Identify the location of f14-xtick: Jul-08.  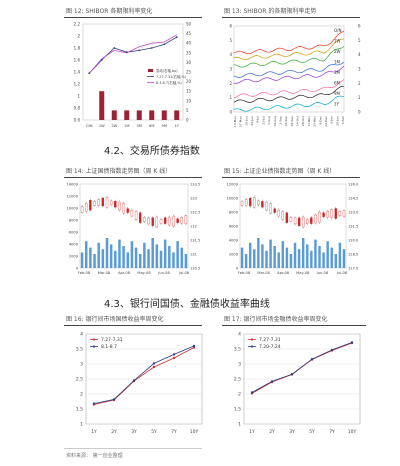
(184, 273).